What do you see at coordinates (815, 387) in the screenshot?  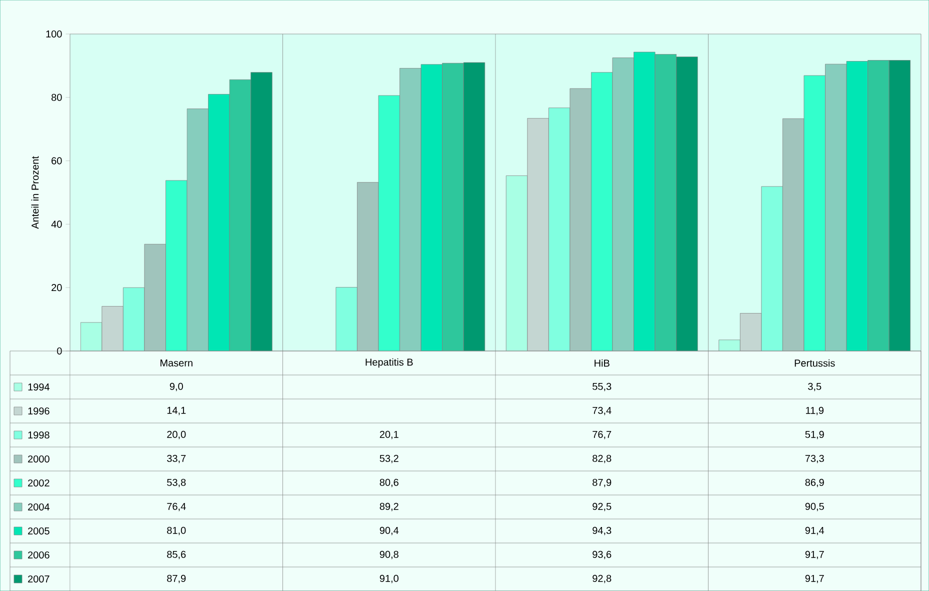 I see `data-label: 3,5` at bounding box center [815, 387].